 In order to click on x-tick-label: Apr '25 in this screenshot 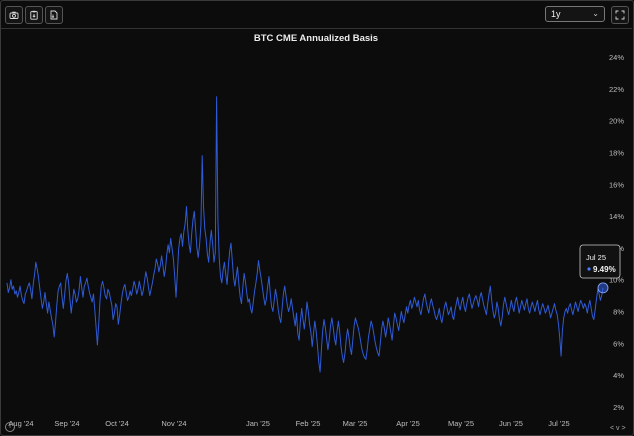, I will do `click(408, 423)`.